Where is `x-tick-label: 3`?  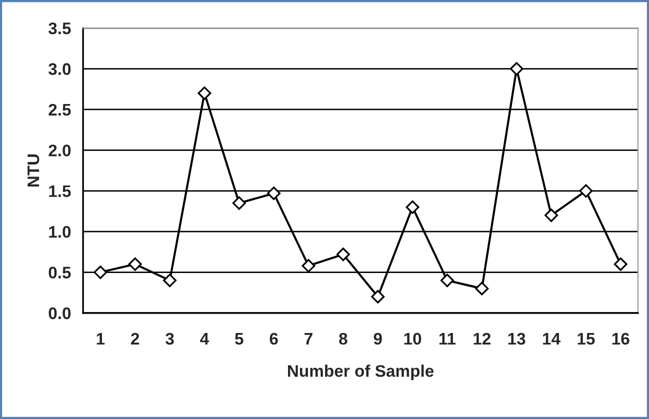 x-tick-label: 3 is located at coordinates (170, 338).